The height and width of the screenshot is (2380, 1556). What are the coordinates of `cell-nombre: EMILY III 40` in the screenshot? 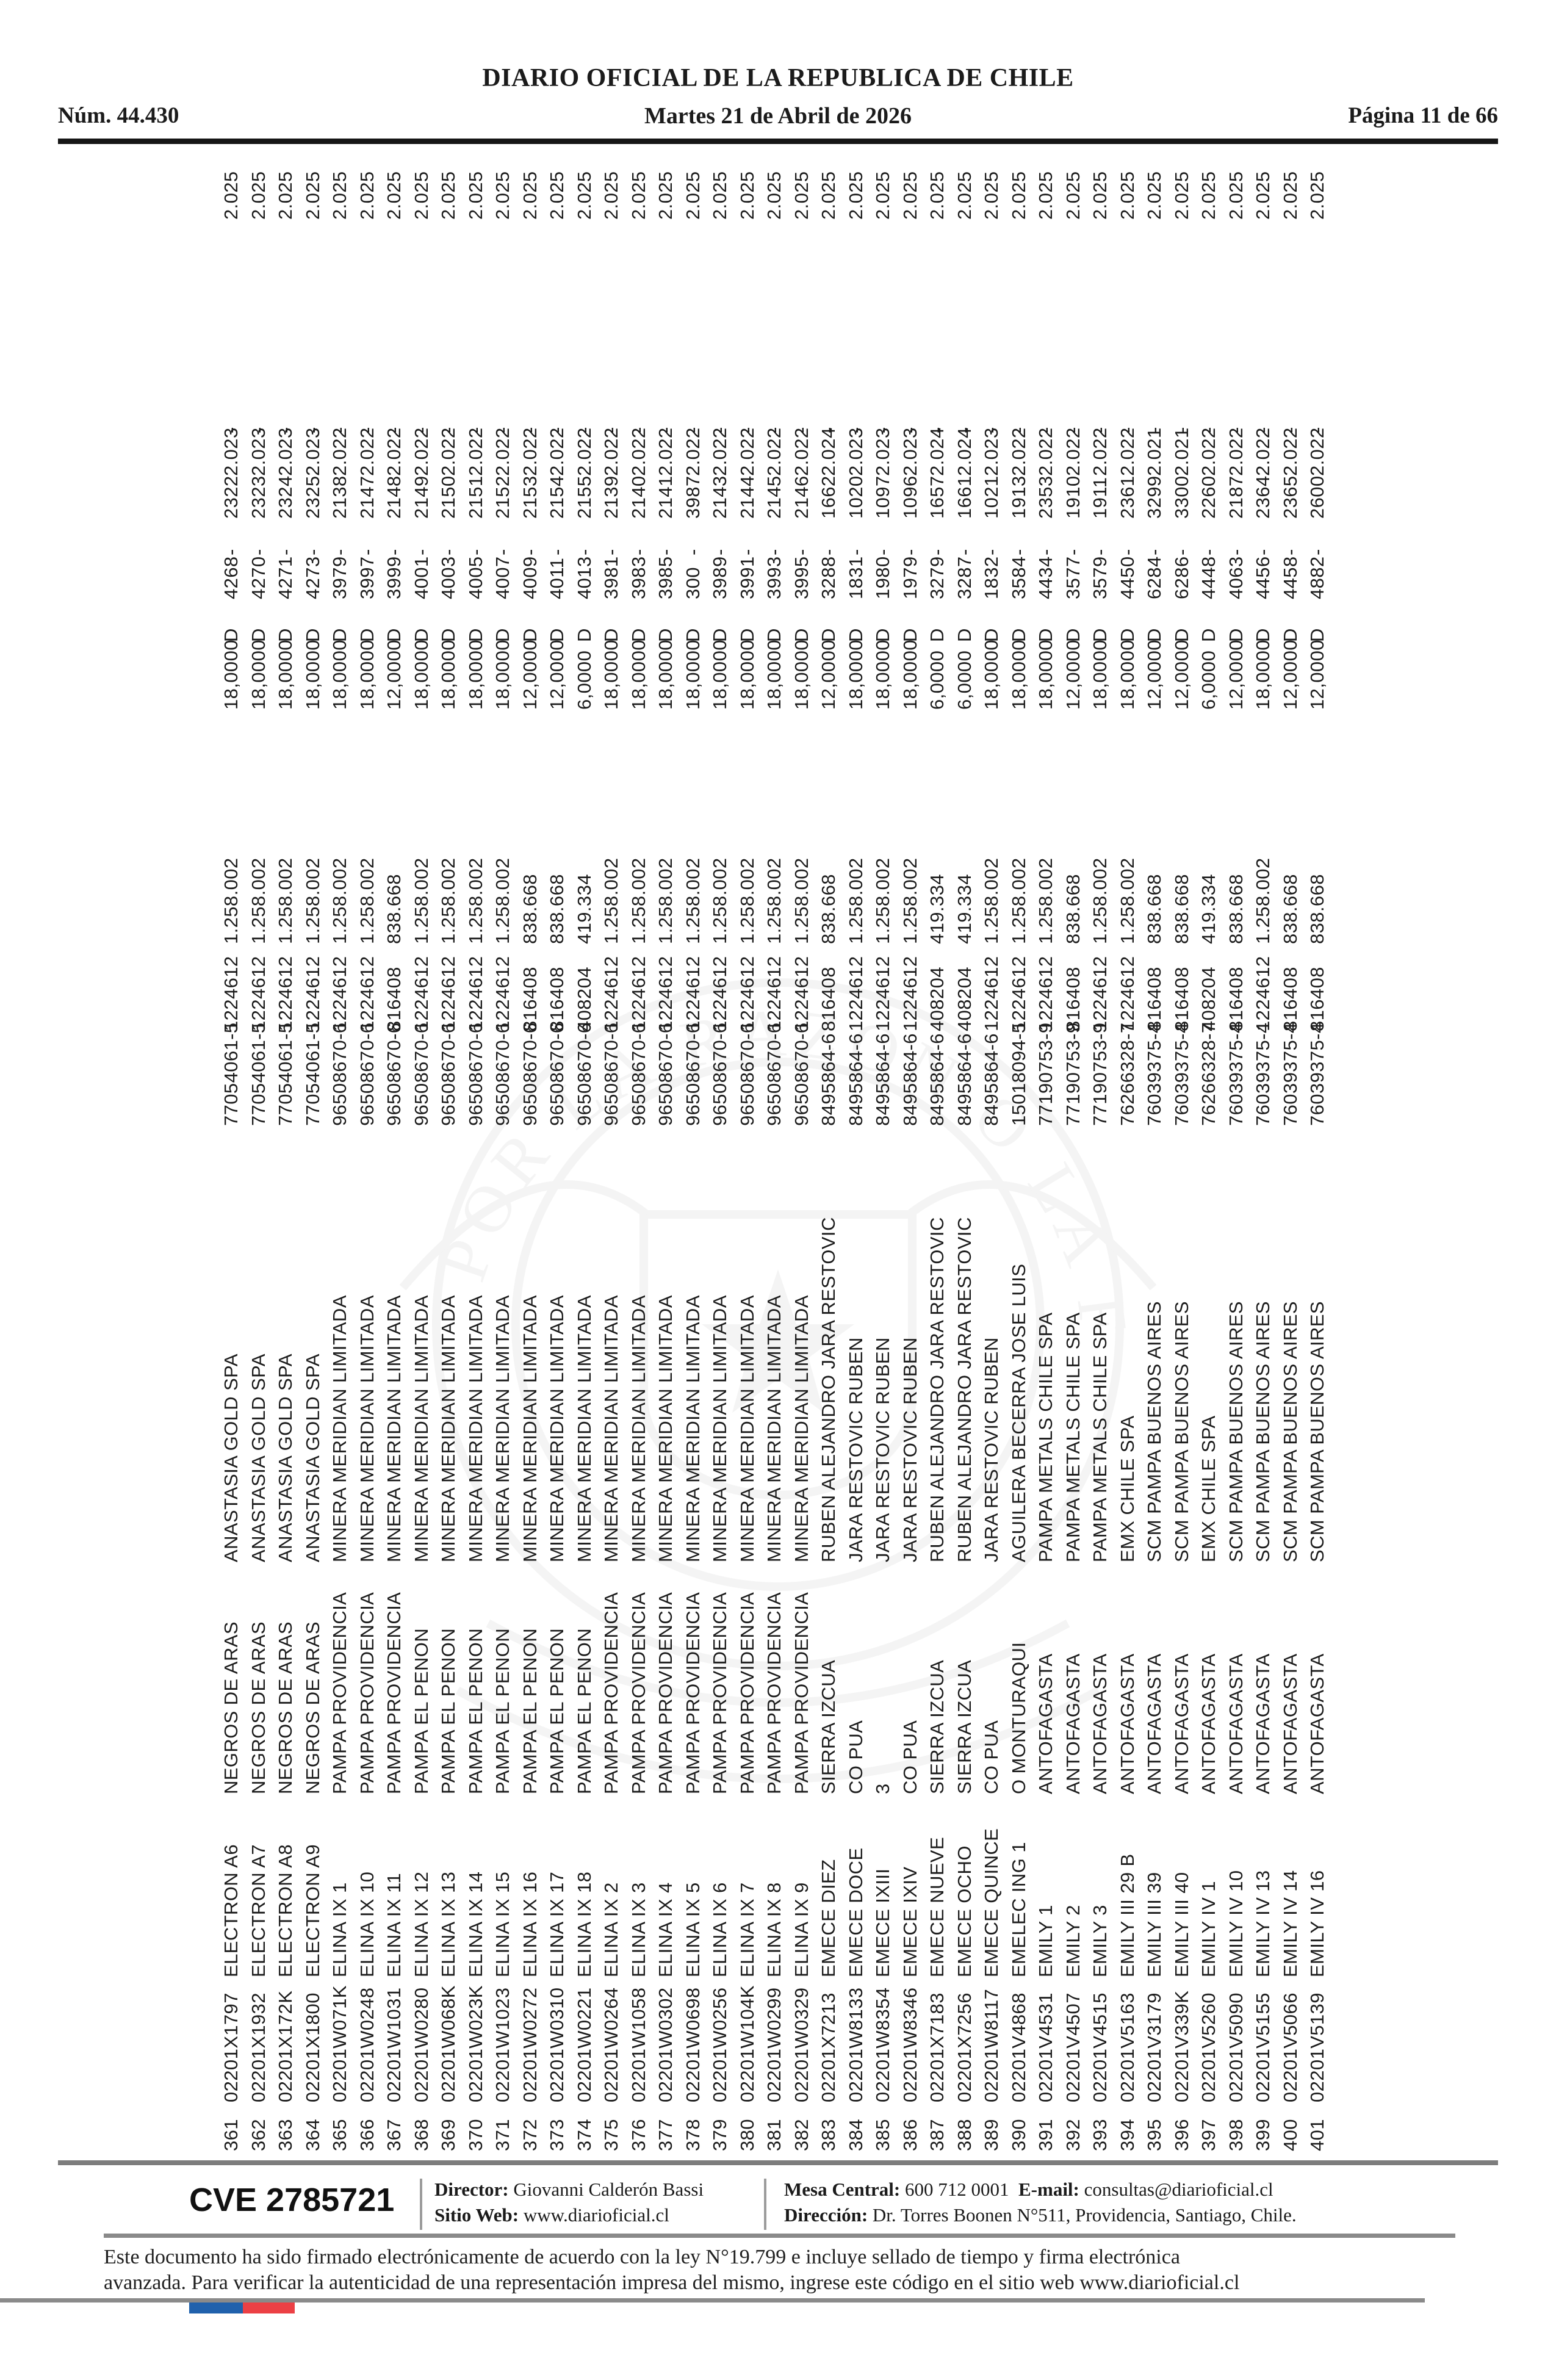 It's located at (1181, 1925).